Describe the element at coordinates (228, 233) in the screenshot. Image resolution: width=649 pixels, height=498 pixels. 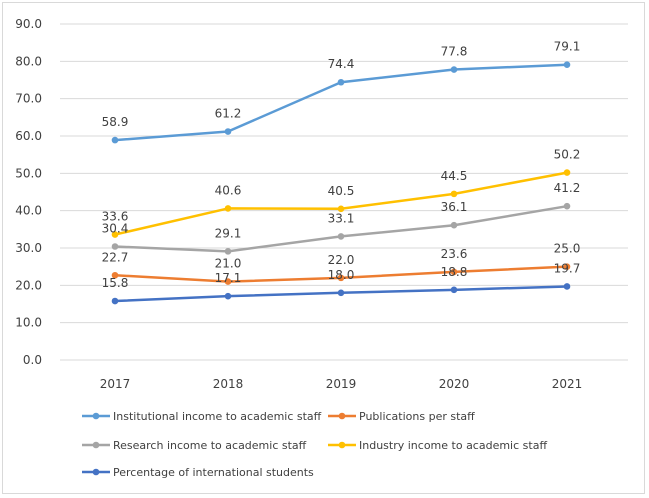
I see `data-label: 29.1` at that location.